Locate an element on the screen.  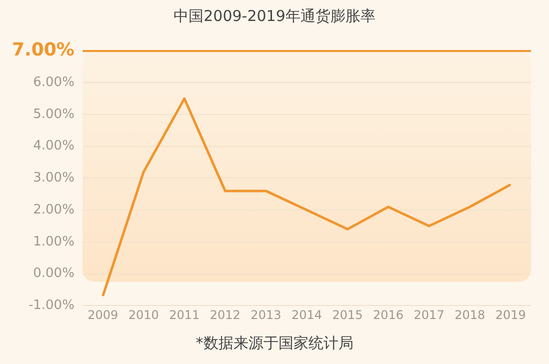
x-tick-label: 2016 is located at coordinates (388, 315).